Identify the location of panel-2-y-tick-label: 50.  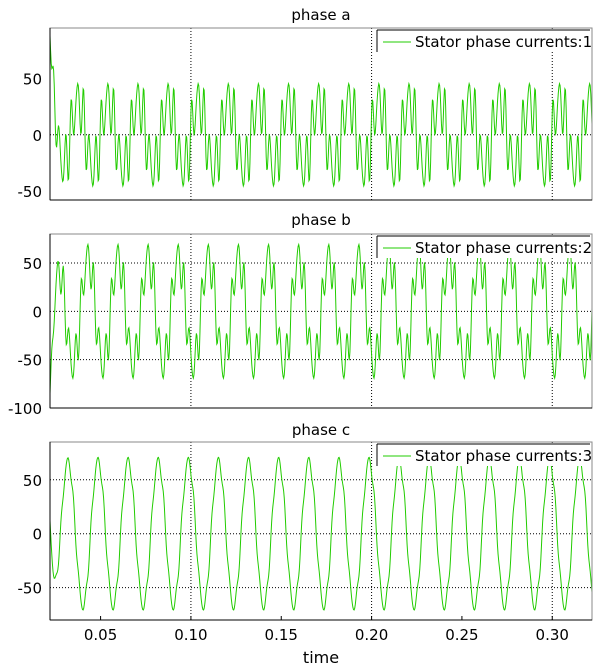
(32, 264).